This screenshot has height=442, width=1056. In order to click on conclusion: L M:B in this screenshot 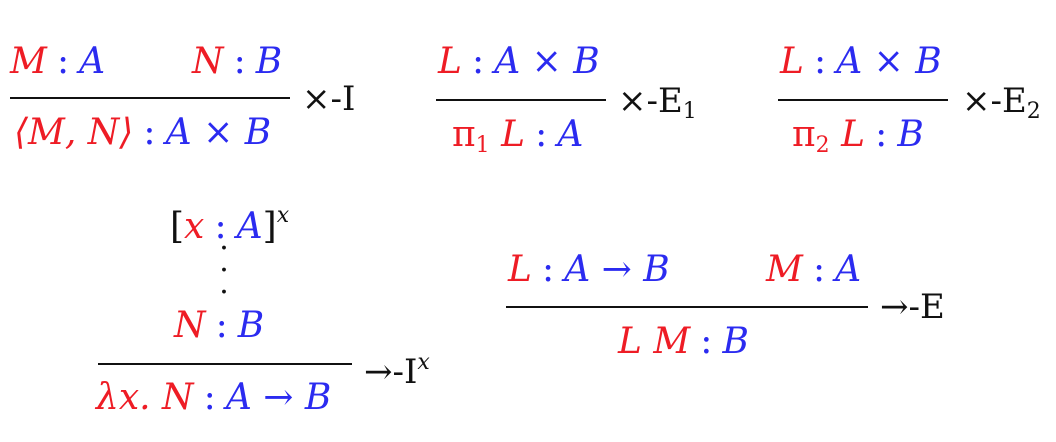, I will do `click(683, 341)`.